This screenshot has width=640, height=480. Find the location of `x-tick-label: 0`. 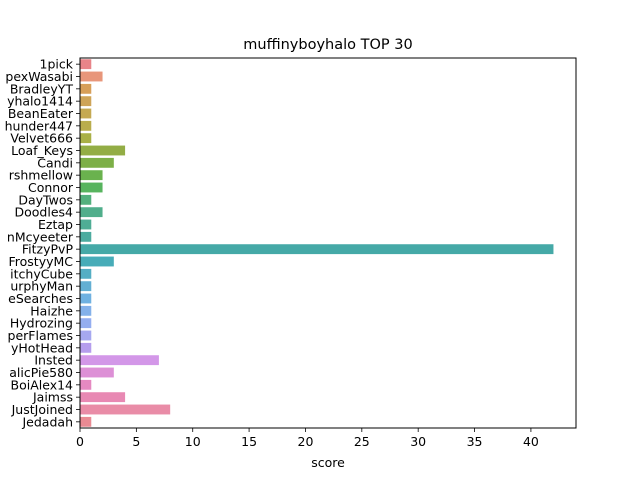

x-tick-label: 0 is located at coordinates (80, 441).